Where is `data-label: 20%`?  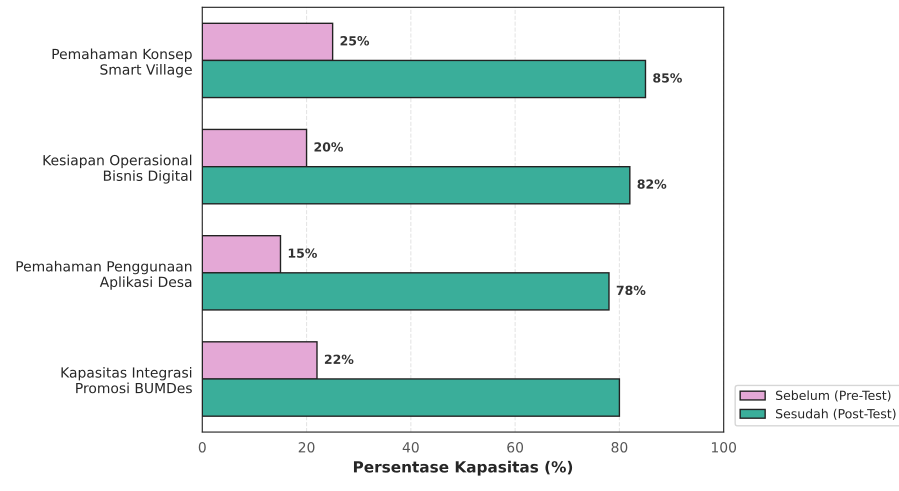 data-label: 20% is located at coordinates (329, 147).